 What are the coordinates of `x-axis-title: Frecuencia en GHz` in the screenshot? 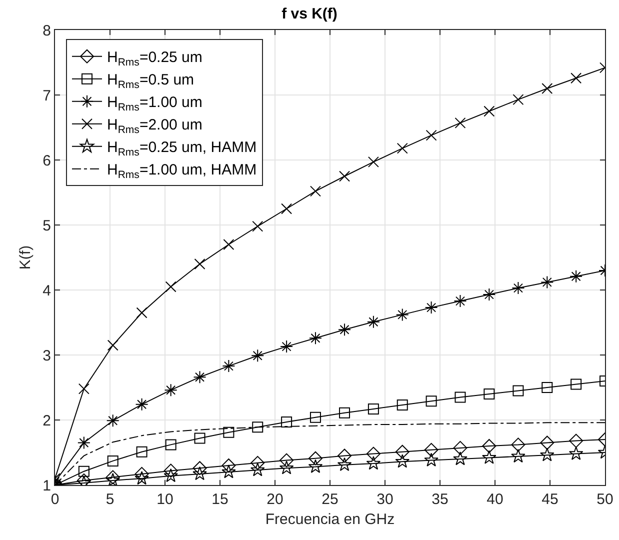 It's located at (330, 519).